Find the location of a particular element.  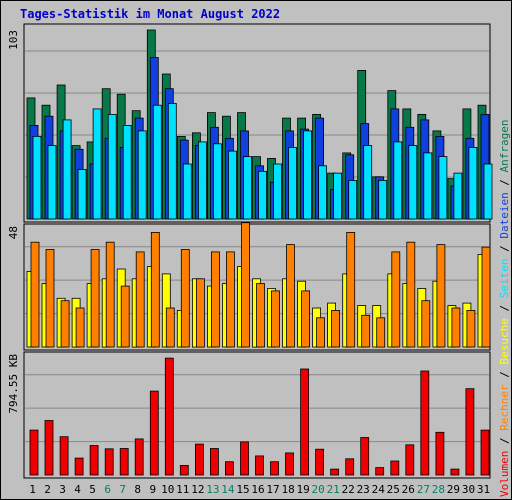

x-tick-label: 24 is located at coordinates (379, 489).